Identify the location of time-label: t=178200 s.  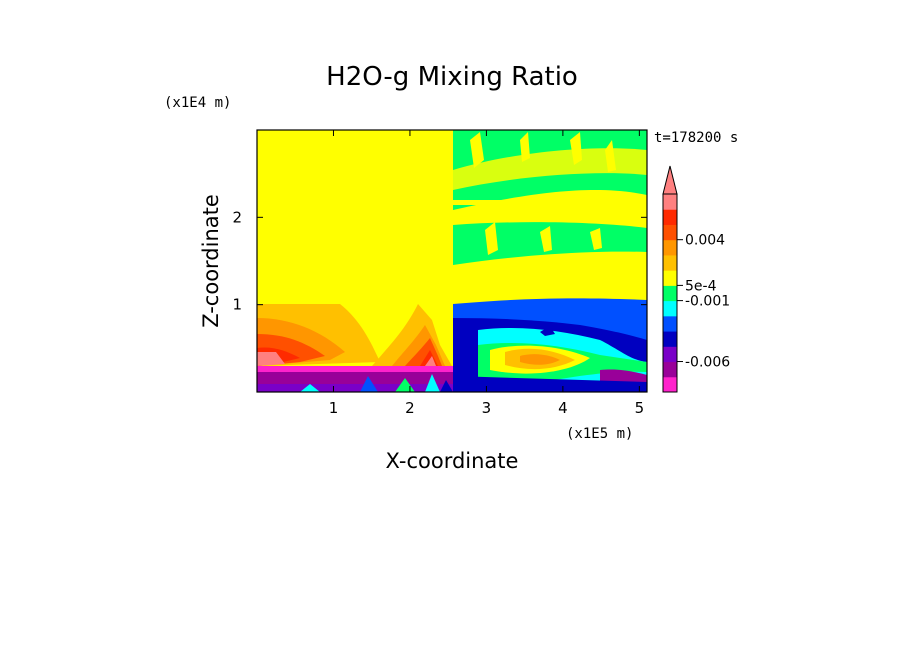
(696, 138).